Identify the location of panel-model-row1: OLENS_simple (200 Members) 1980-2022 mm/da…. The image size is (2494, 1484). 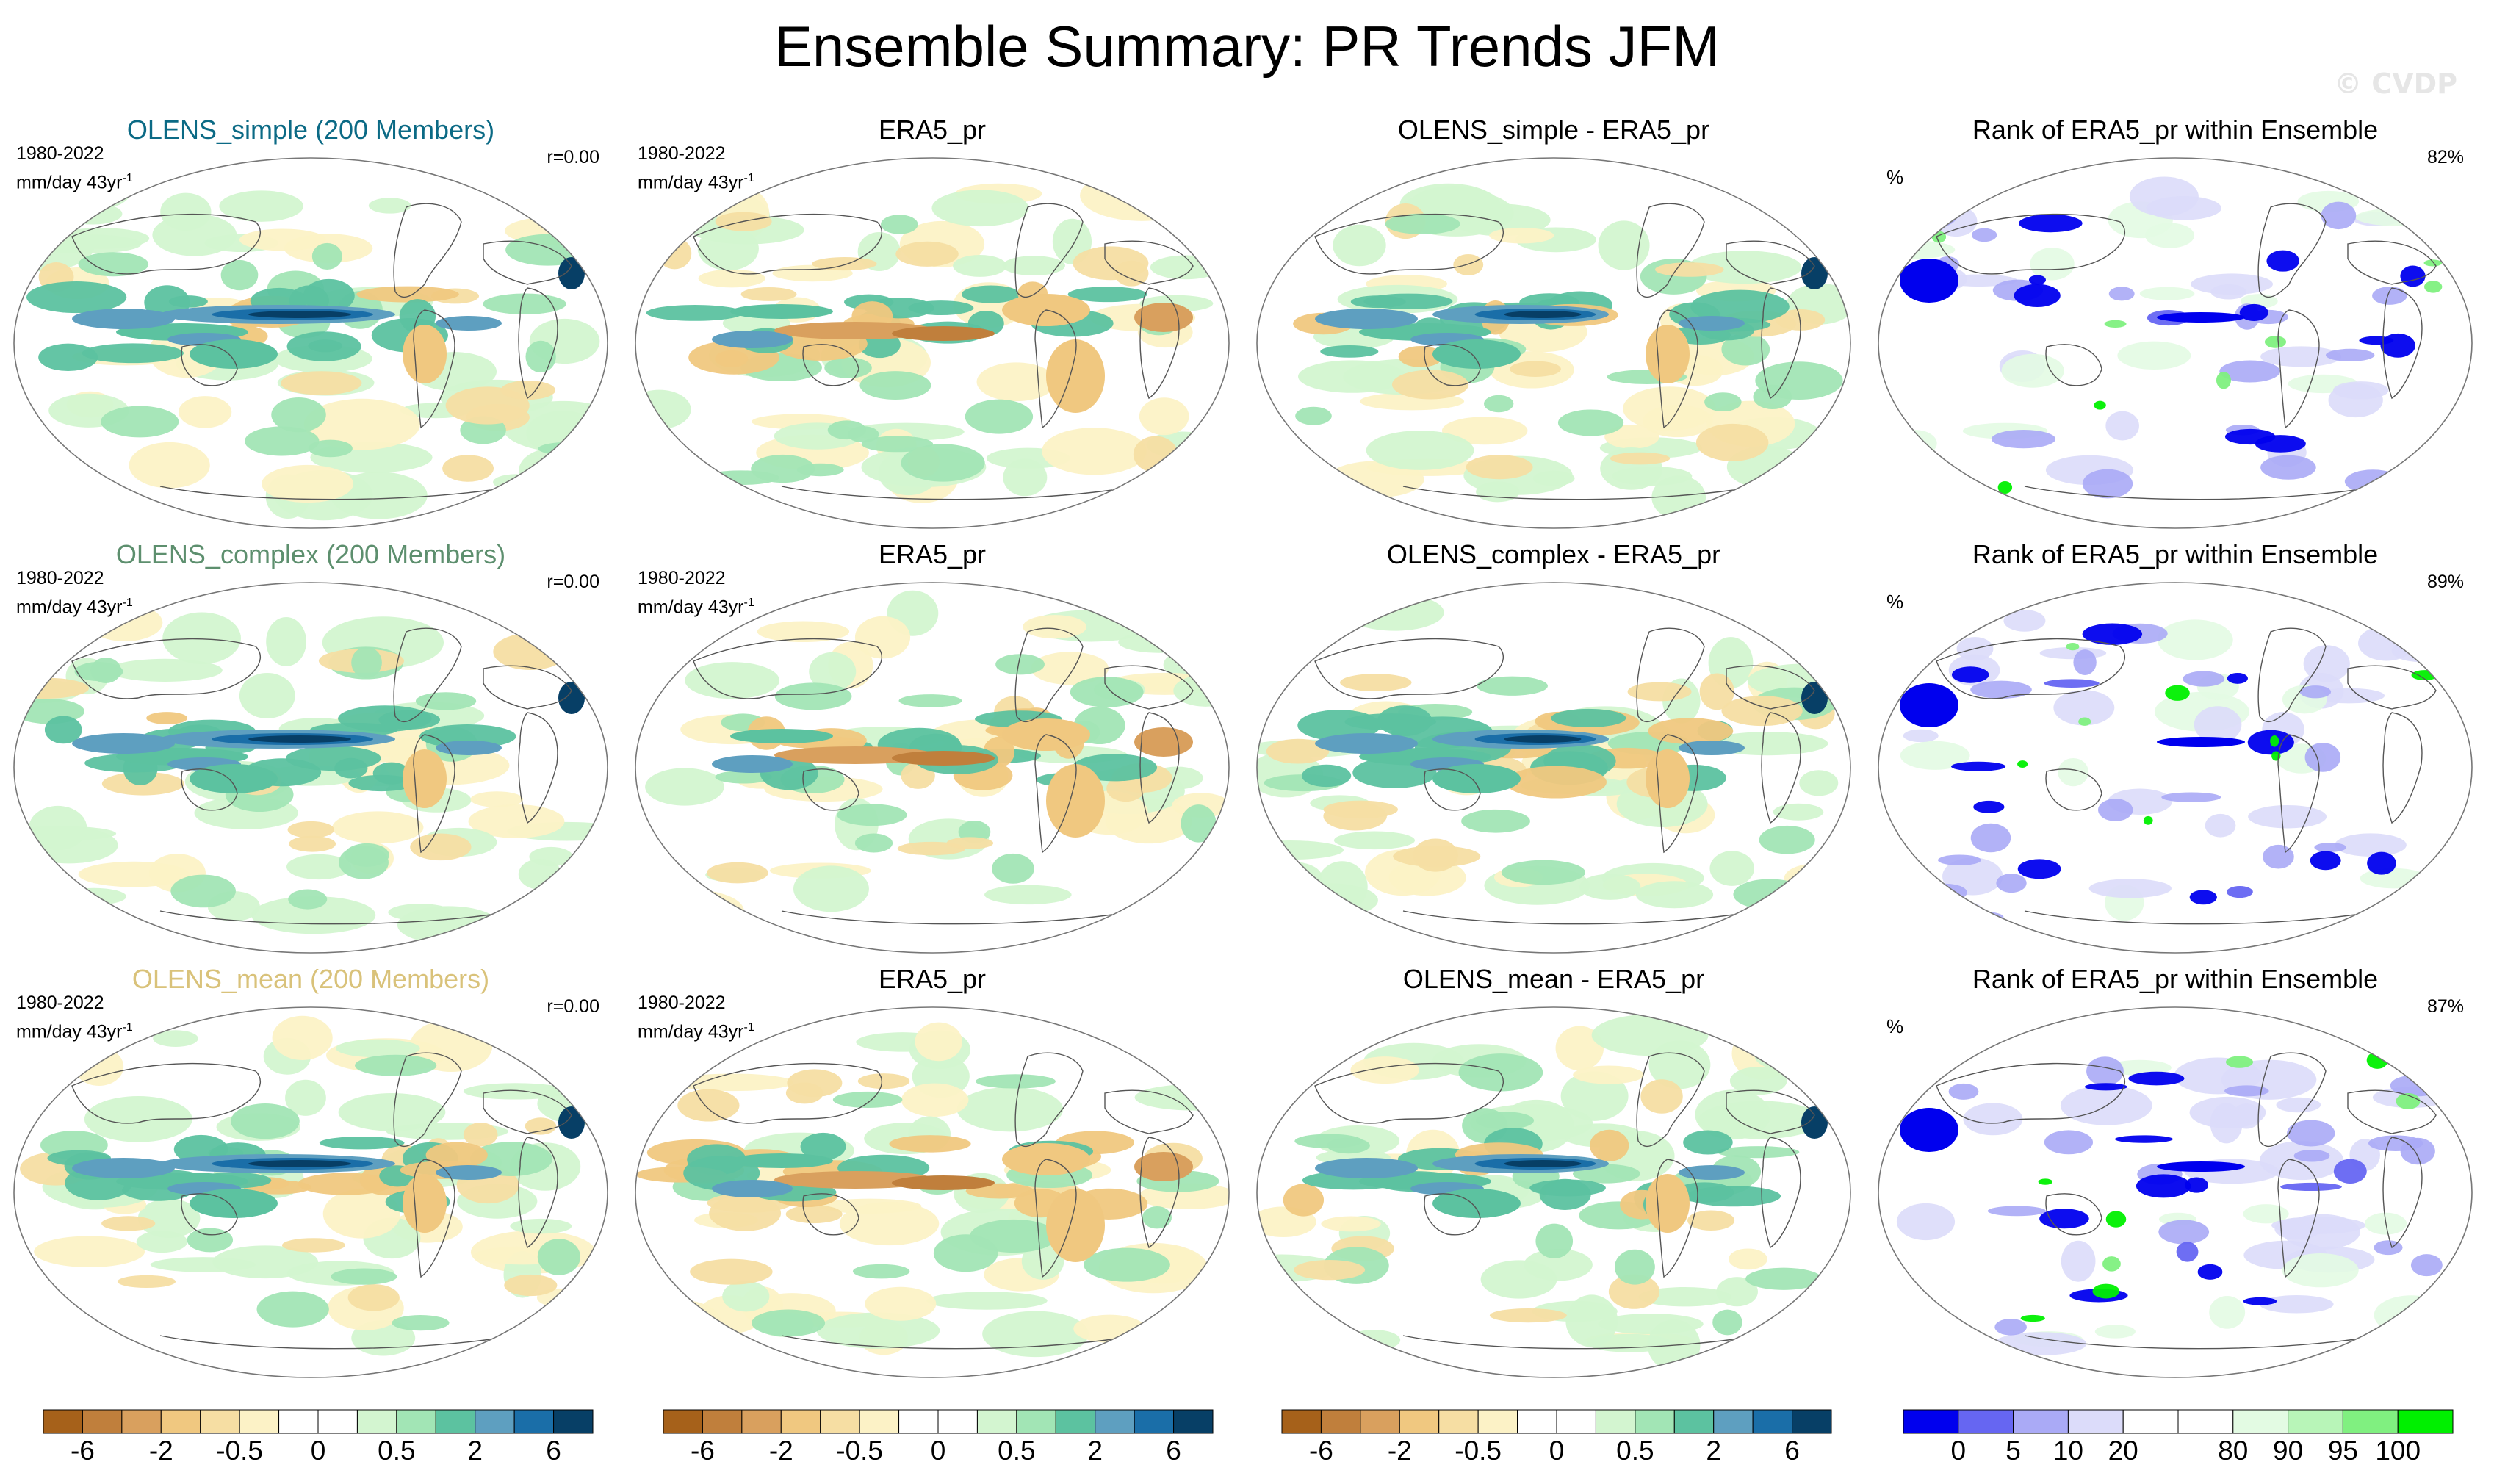
(310, 327).